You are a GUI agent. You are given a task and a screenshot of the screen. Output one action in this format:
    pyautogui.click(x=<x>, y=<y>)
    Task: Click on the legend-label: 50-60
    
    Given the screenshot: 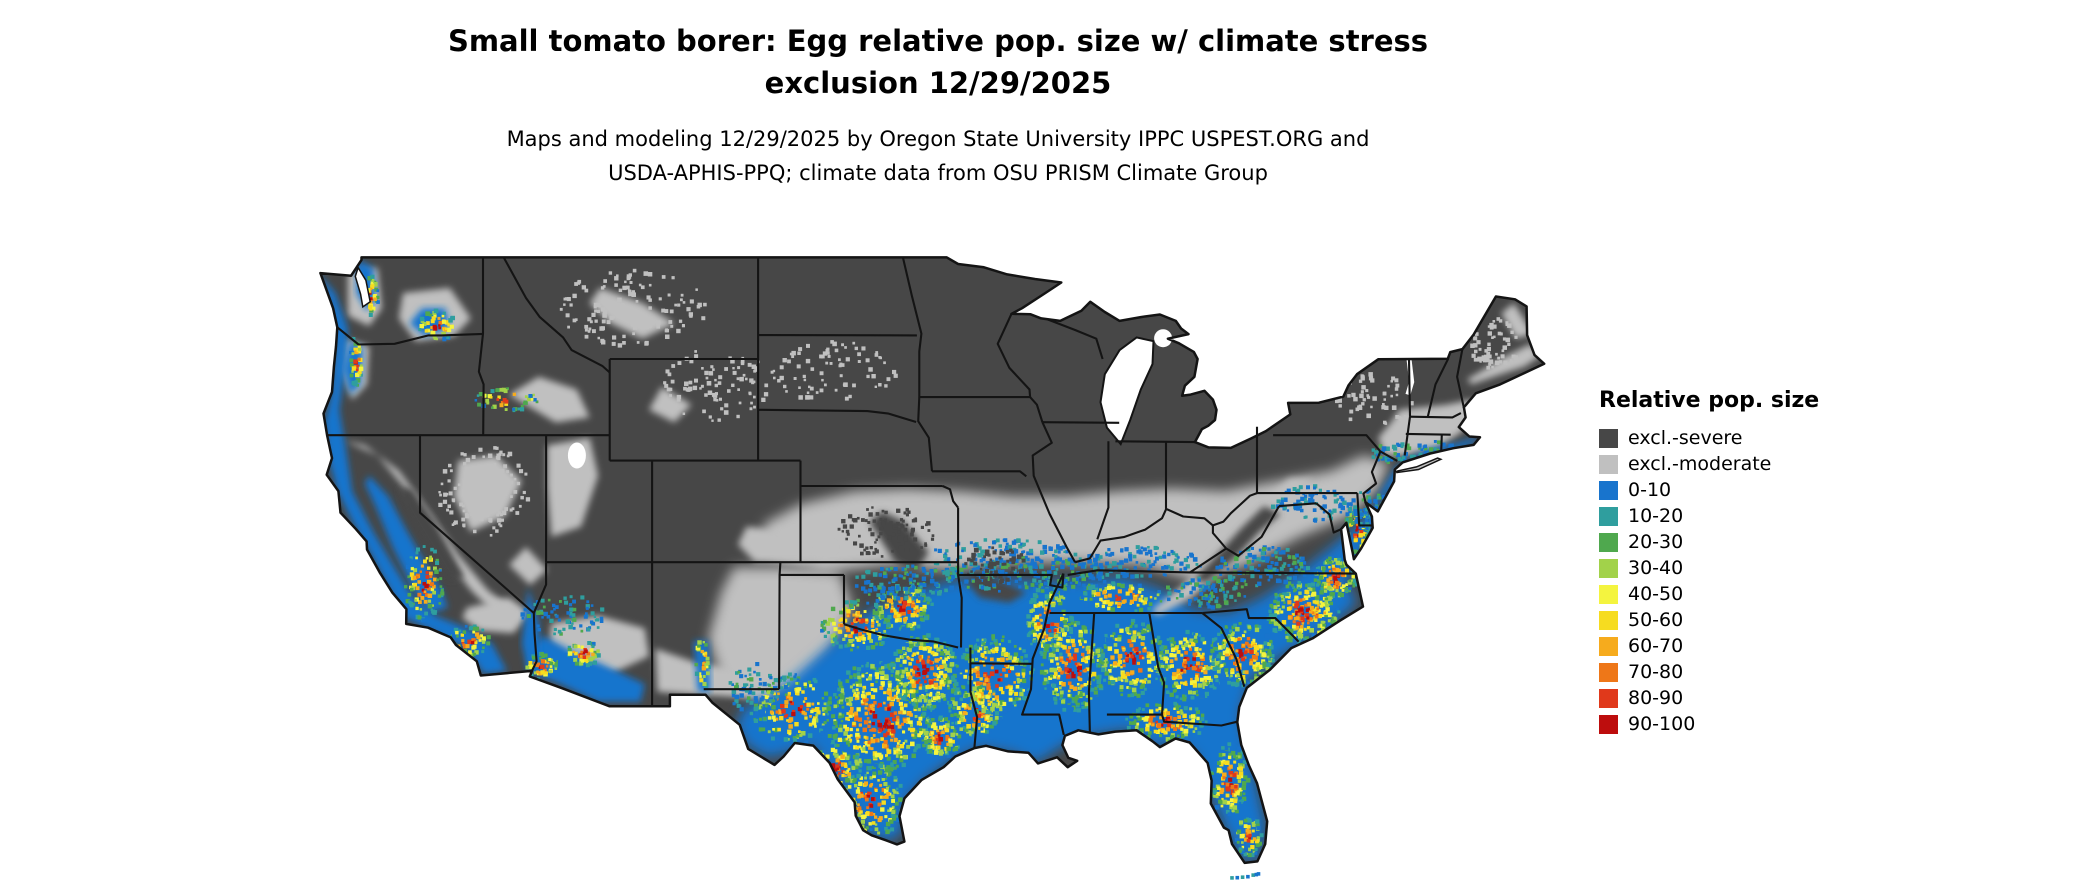 What is the action you would take?
    pyautogui.click(x=1656, y=619)
    